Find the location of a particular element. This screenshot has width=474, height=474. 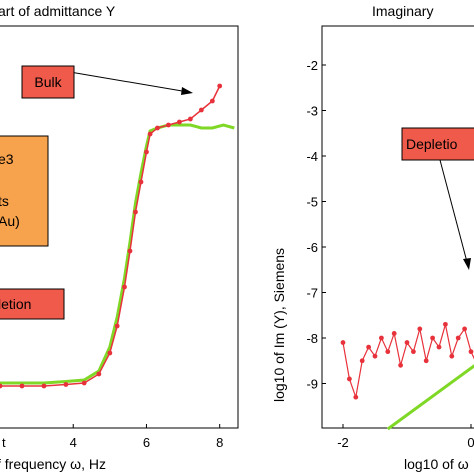

left-x-partial-tick: t is located at coordinates (4, 442).